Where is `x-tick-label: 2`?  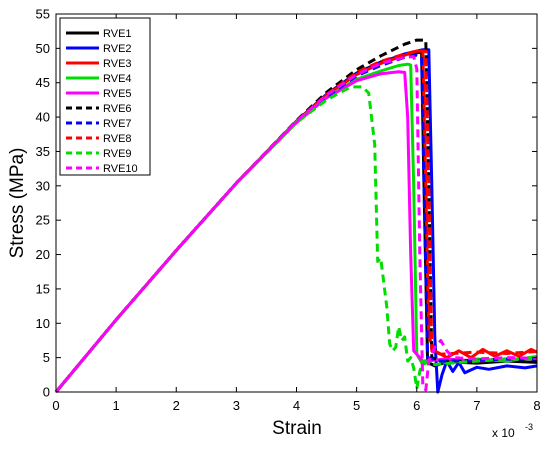 x-tick-label: 2 is located at coordinates (176, 405).